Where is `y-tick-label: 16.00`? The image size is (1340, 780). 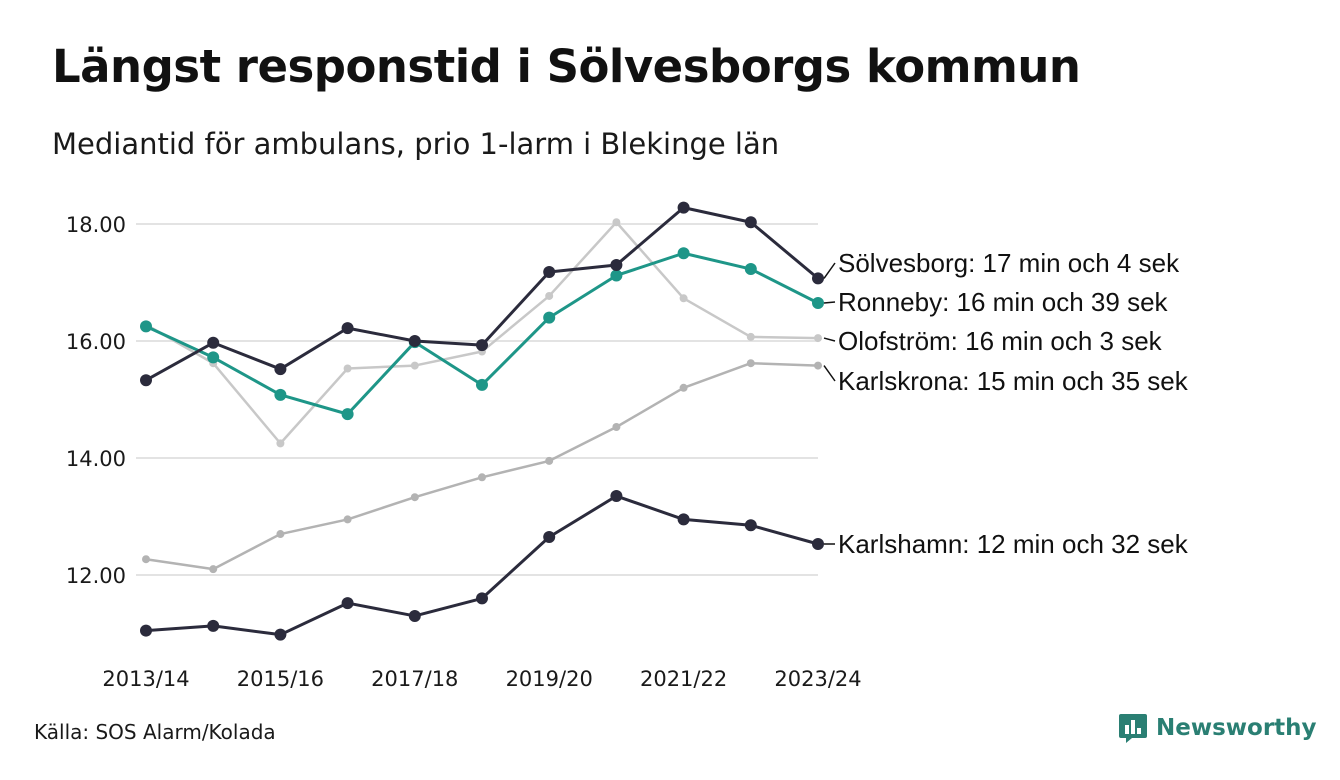
y-tick-label: 16.00 is located at coordinates (96, 342).